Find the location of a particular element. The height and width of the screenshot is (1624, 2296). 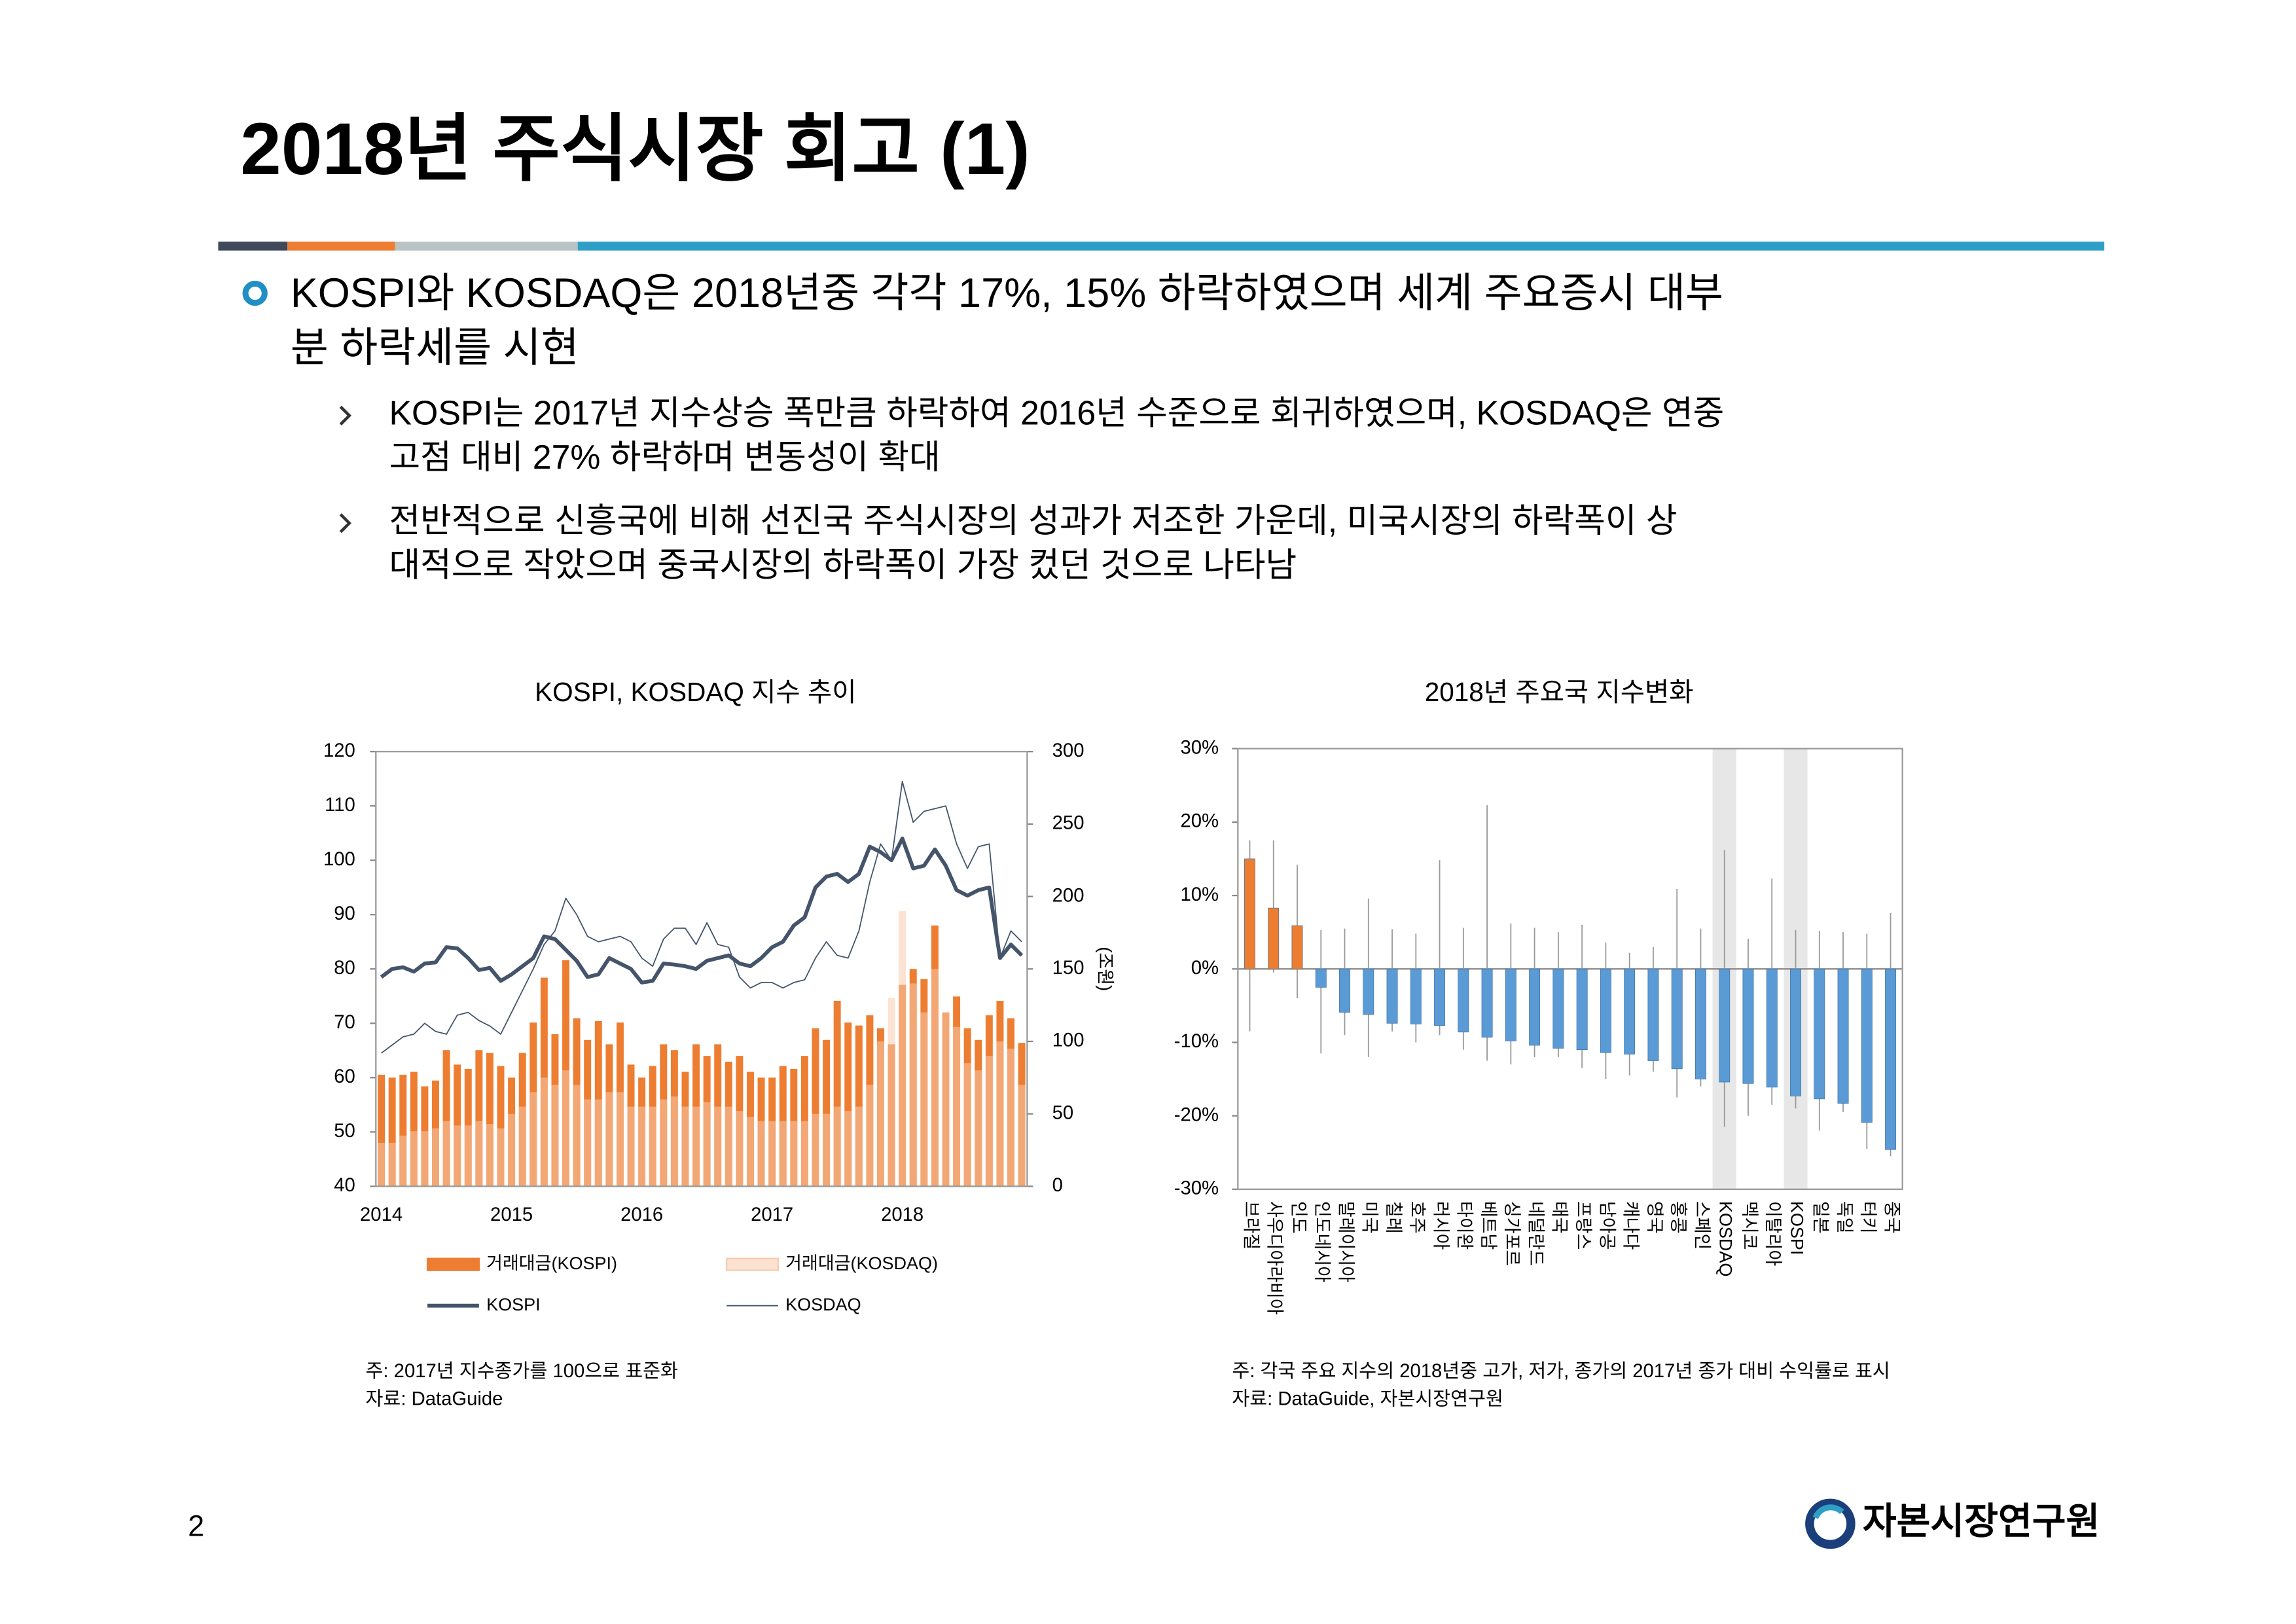

y-tick-label: 120 is located at coordinates (339, 750).